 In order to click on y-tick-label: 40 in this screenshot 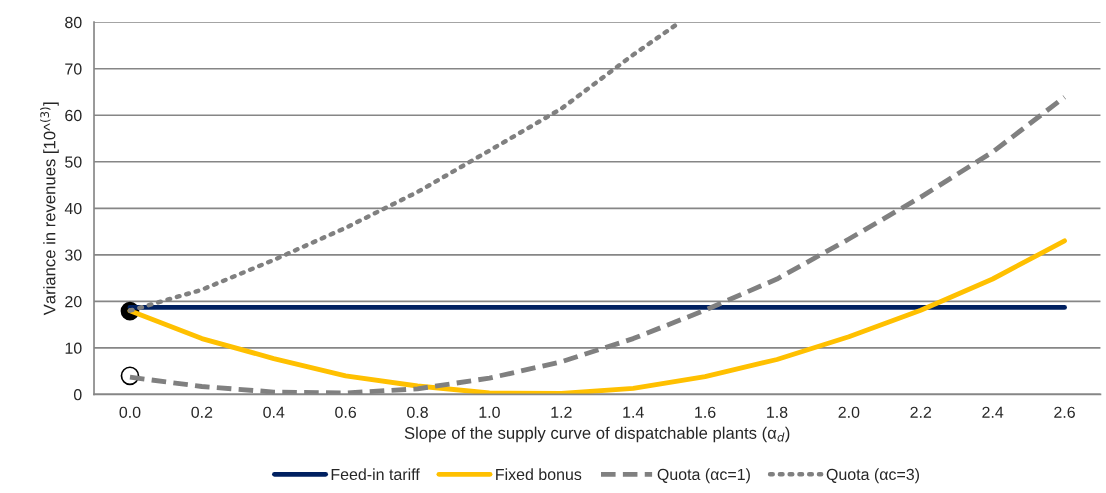, I will do `click(73, 208)`.